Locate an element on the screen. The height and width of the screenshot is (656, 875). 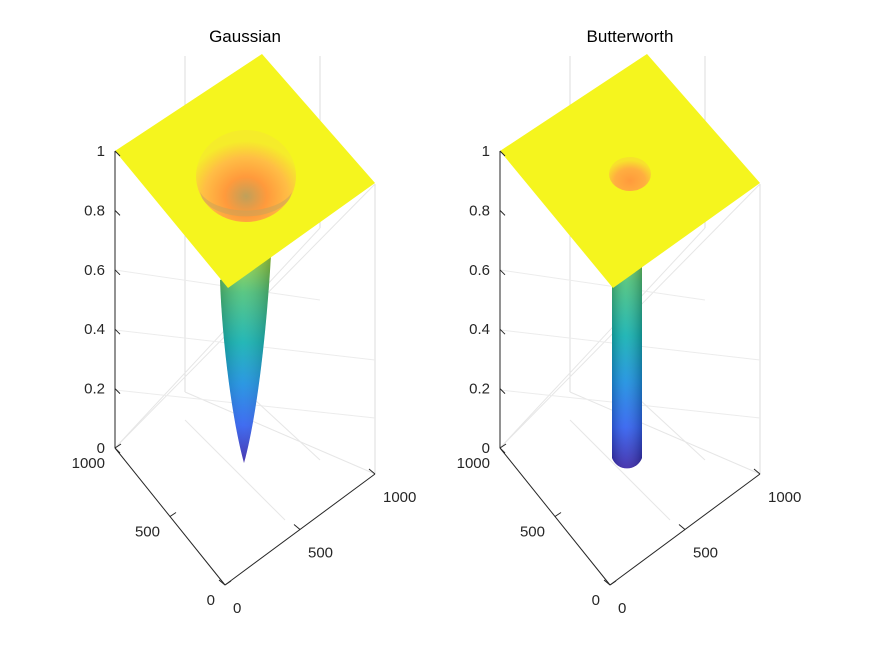
chart-title: Gaussian is located at coordinates (245, 36).